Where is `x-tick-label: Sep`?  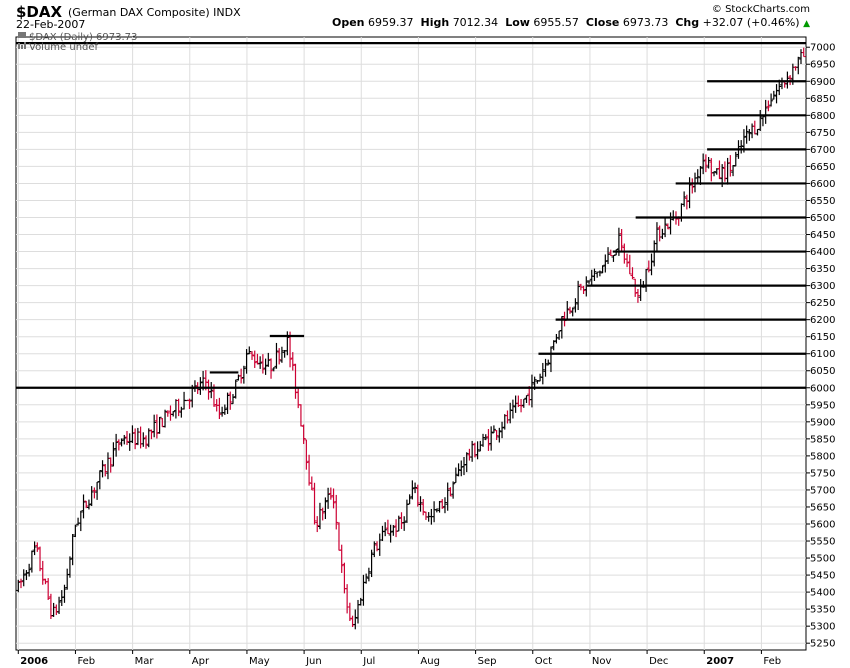
x-tick-label: Sep is located at coordinates (487, 661).